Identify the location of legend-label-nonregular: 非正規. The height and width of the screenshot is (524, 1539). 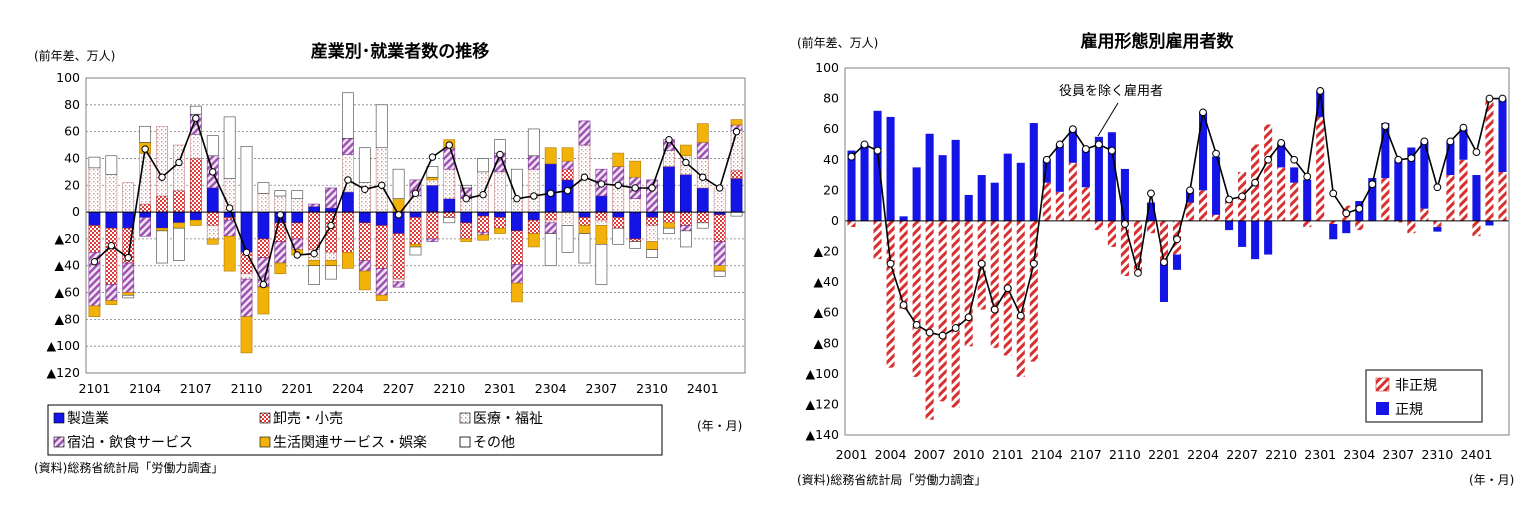
(1416, 386).